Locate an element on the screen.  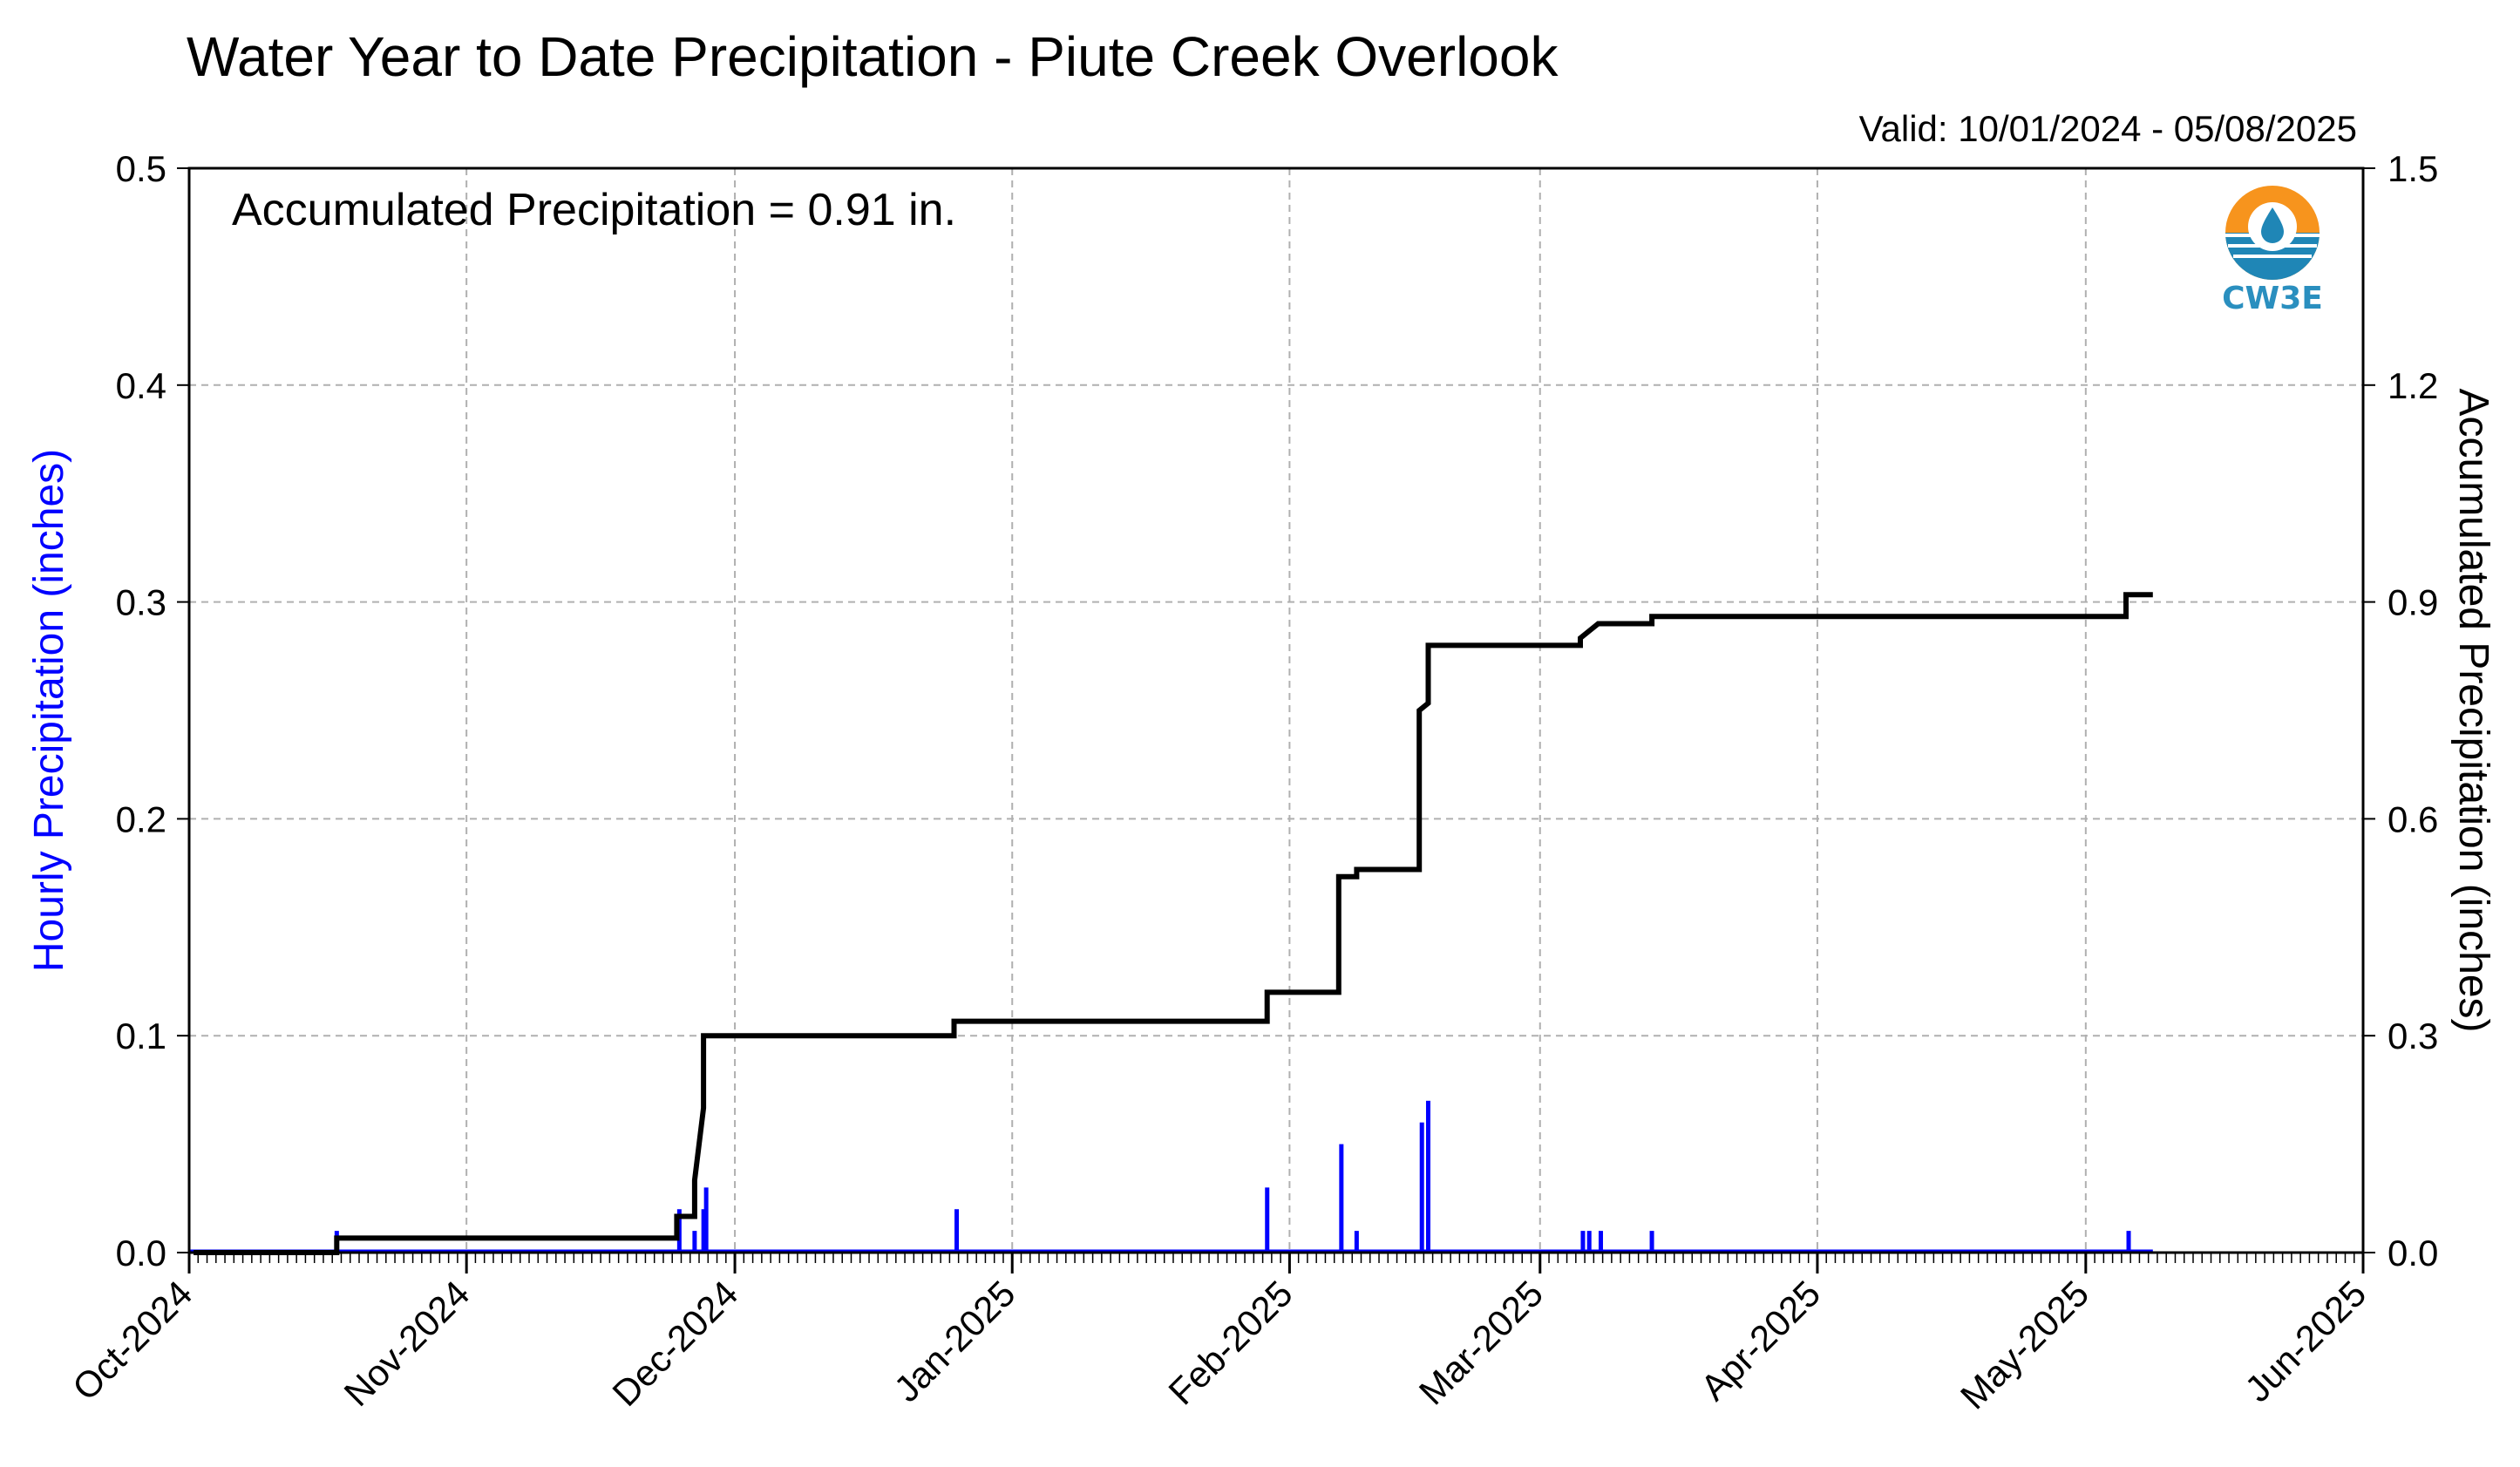
x-tick-label: Dec-2024 is located at coordinates (674, 1344).